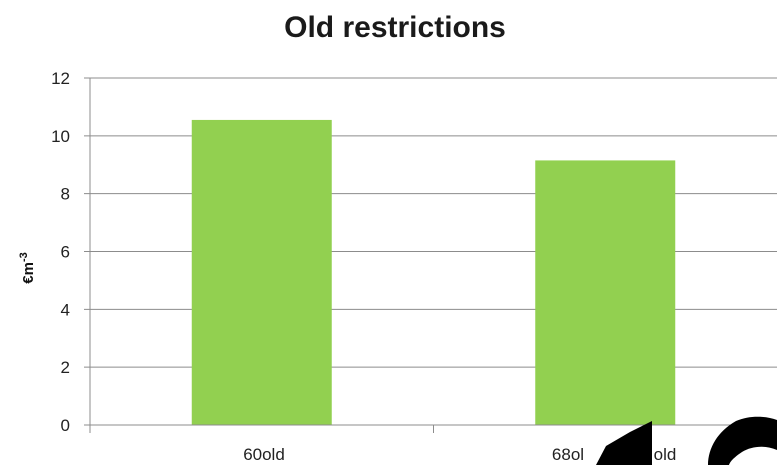 This screenshot has height=470, width=777. What do you see at coordinates (60, 252) in the screenshot?
I see `y-axis-ticks: 0 2 4 6 8 10 12` at bounding box center [60, 252].